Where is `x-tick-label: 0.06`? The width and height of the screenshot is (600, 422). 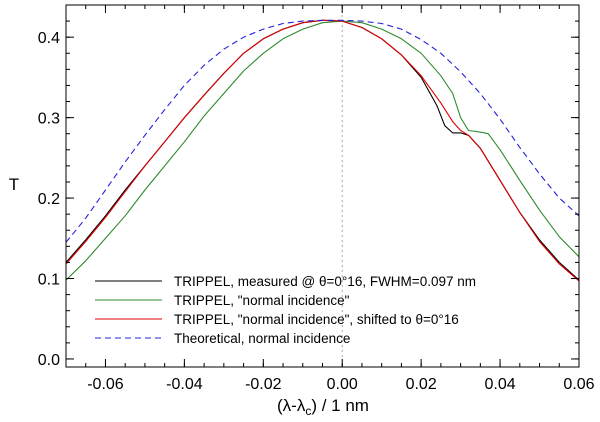 x-tick-label: 0.06 is located at coordinates (578, 384).